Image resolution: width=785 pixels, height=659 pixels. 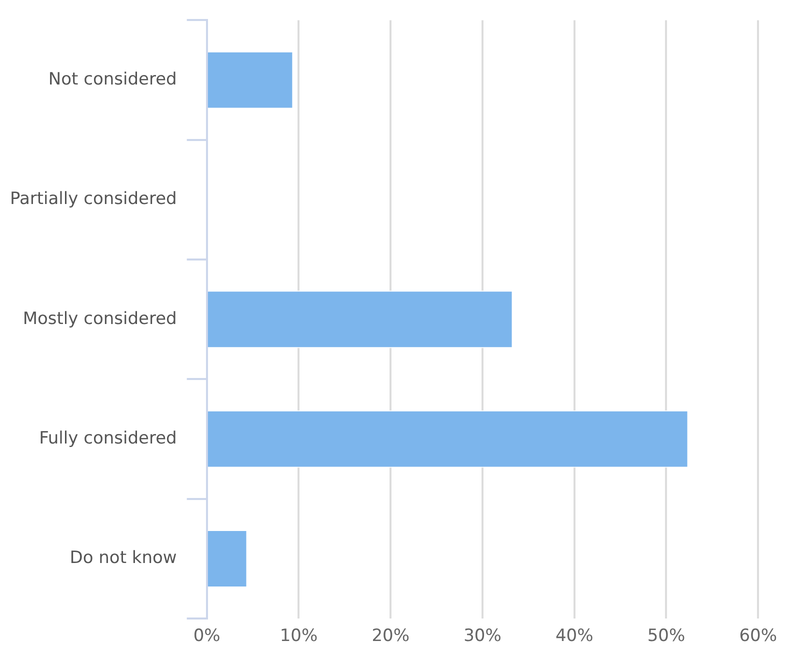 What do you see at coordinates (666, 636) in the screenshot?
I see `x-tick-label: 50%` at bounding box center [666, 636].